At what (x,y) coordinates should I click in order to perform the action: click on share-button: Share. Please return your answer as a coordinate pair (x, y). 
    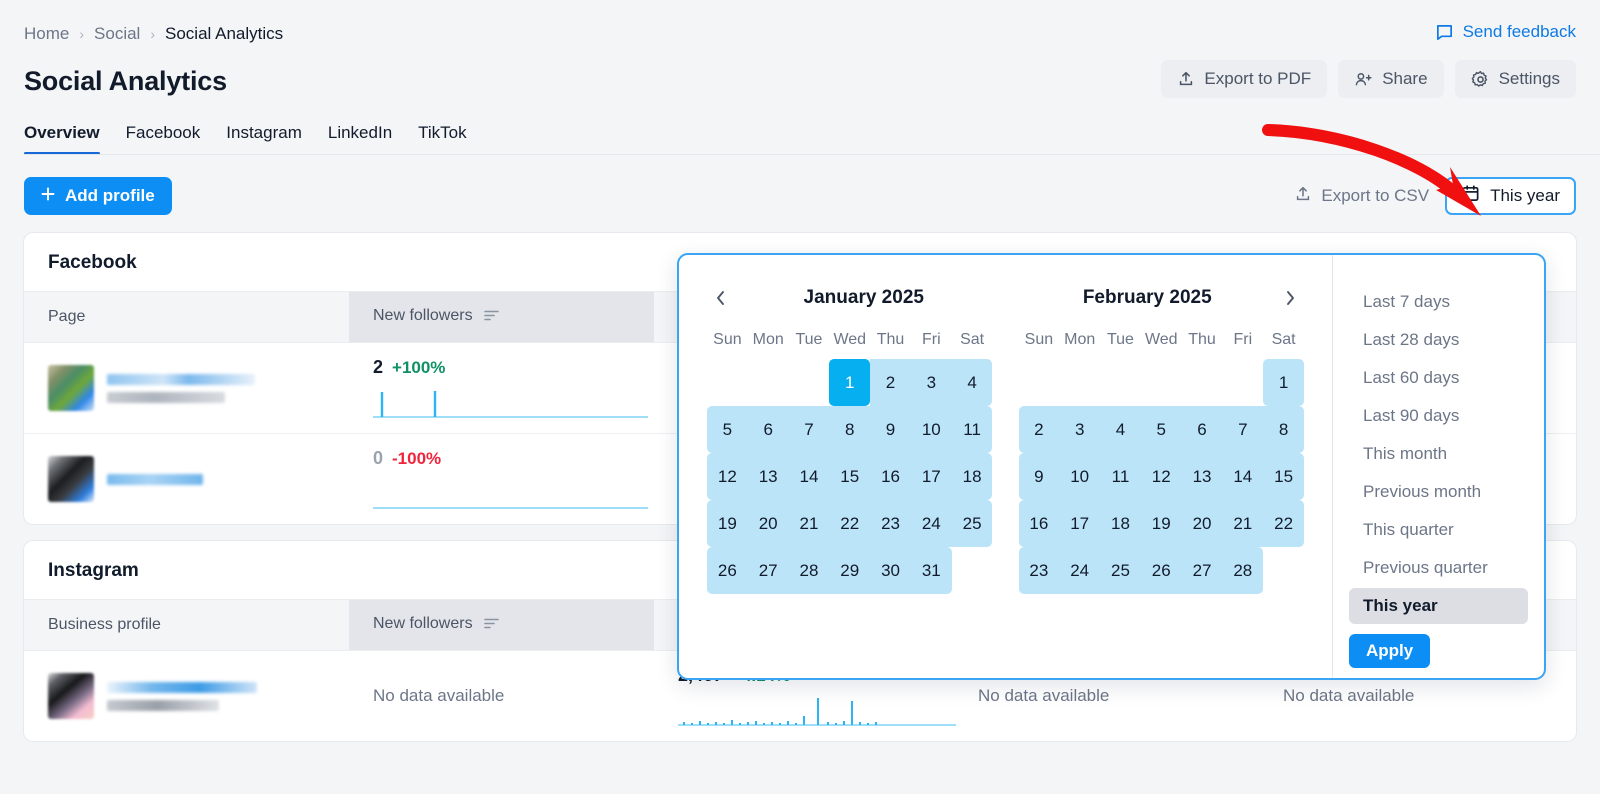
    Looking at the image, I should click on (1391, 79).